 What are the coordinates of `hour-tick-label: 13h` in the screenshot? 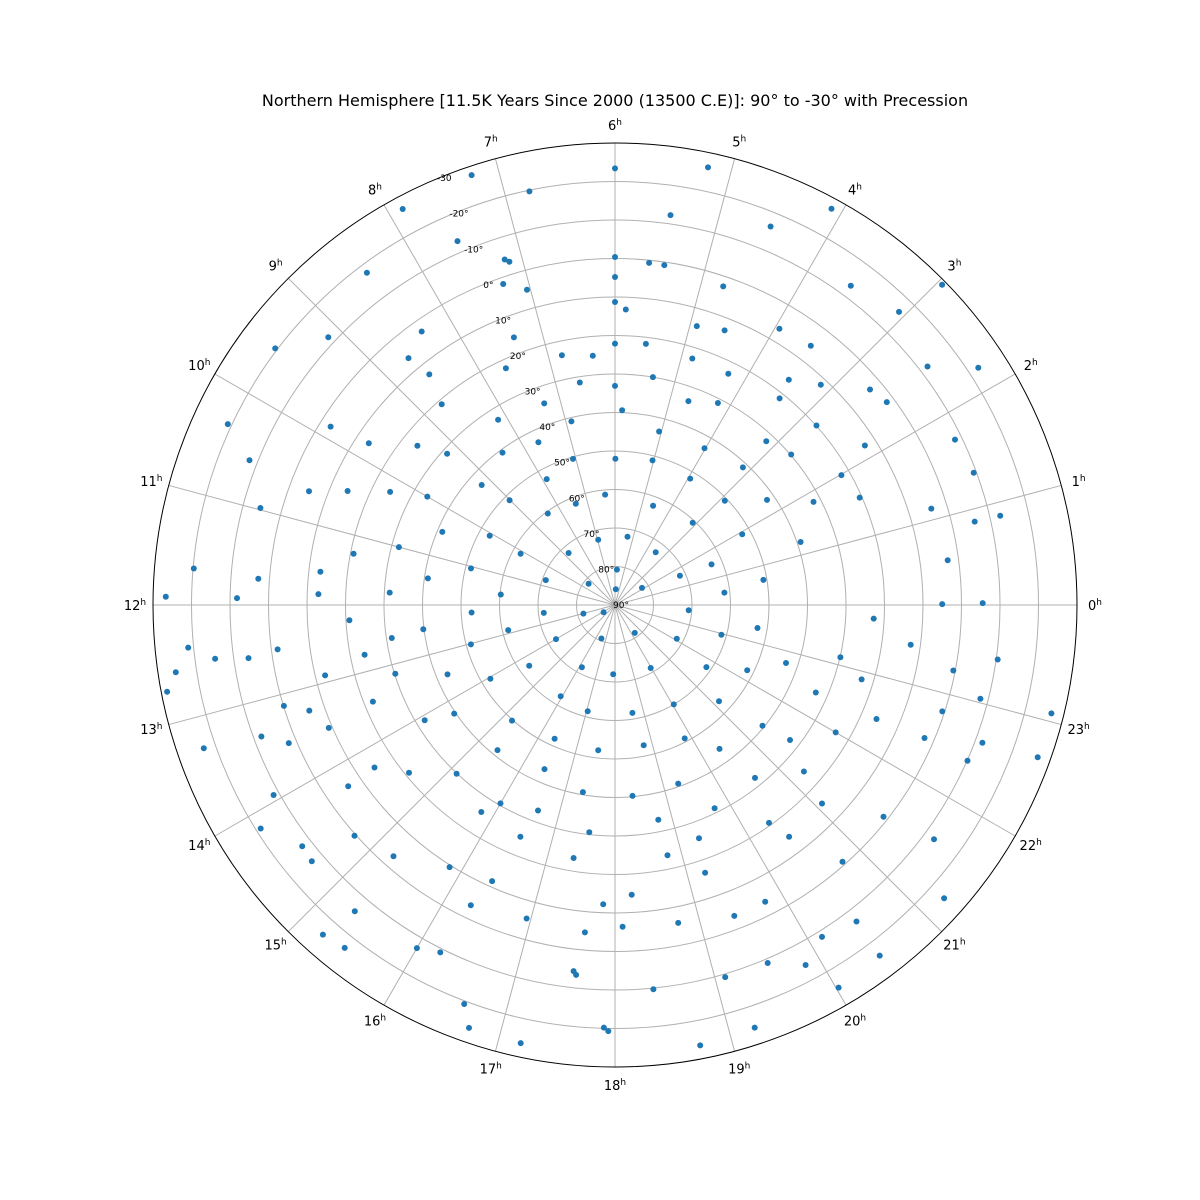 It's located at (151, 730).